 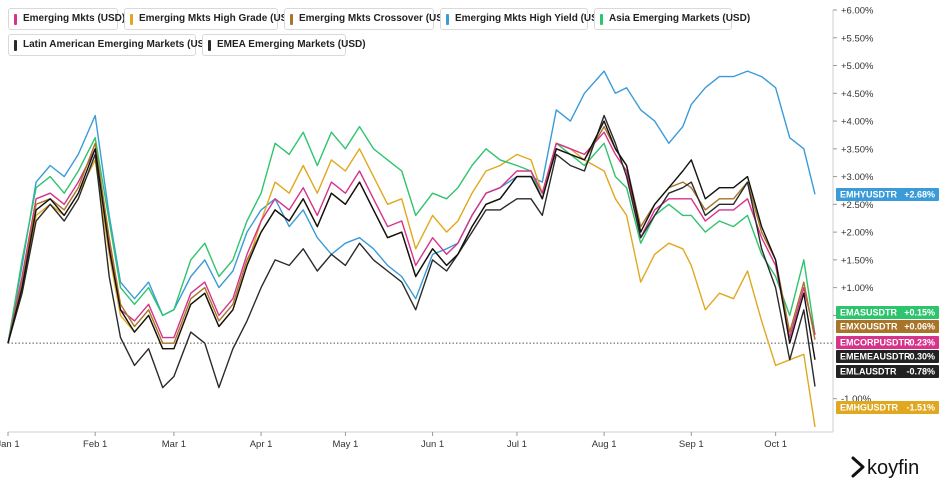 I want to click on end-tag-ticker: EMLAUSDTR, so click(x=868, y=372).